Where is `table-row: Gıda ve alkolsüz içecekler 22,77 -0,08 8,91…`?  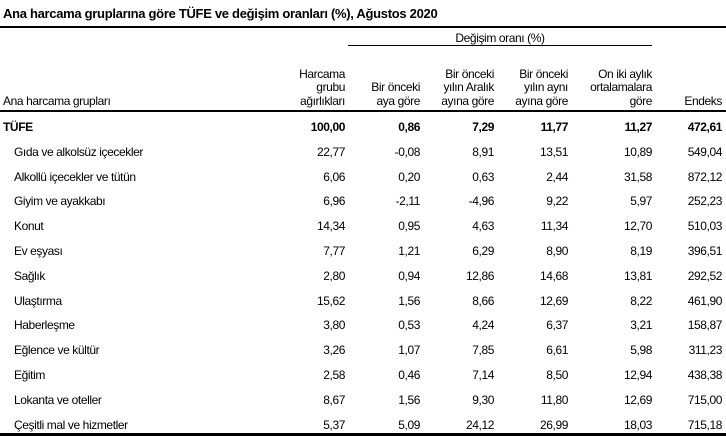
table-row: Gıda ve alkolsüz içecekler 22,77 -0,08 8,91… is located at coordinates (363, 152).